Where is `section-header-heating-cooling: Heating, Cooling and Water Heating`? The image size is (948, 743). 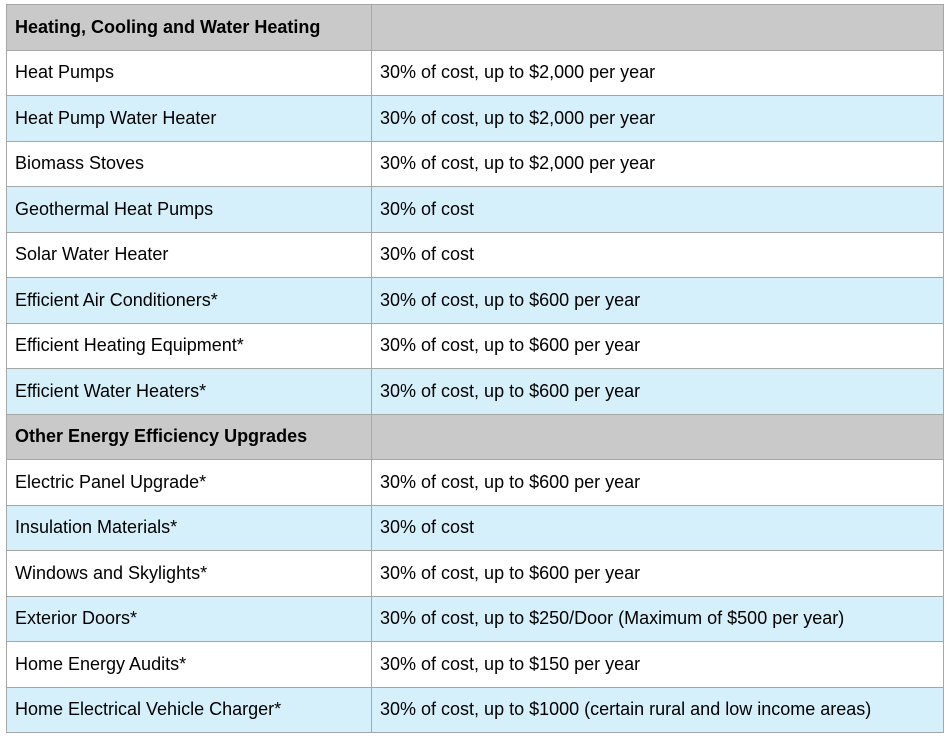
section-header-heating-cooling: Heating, Cooling and Water Heating is located at coordinates (475, 27).